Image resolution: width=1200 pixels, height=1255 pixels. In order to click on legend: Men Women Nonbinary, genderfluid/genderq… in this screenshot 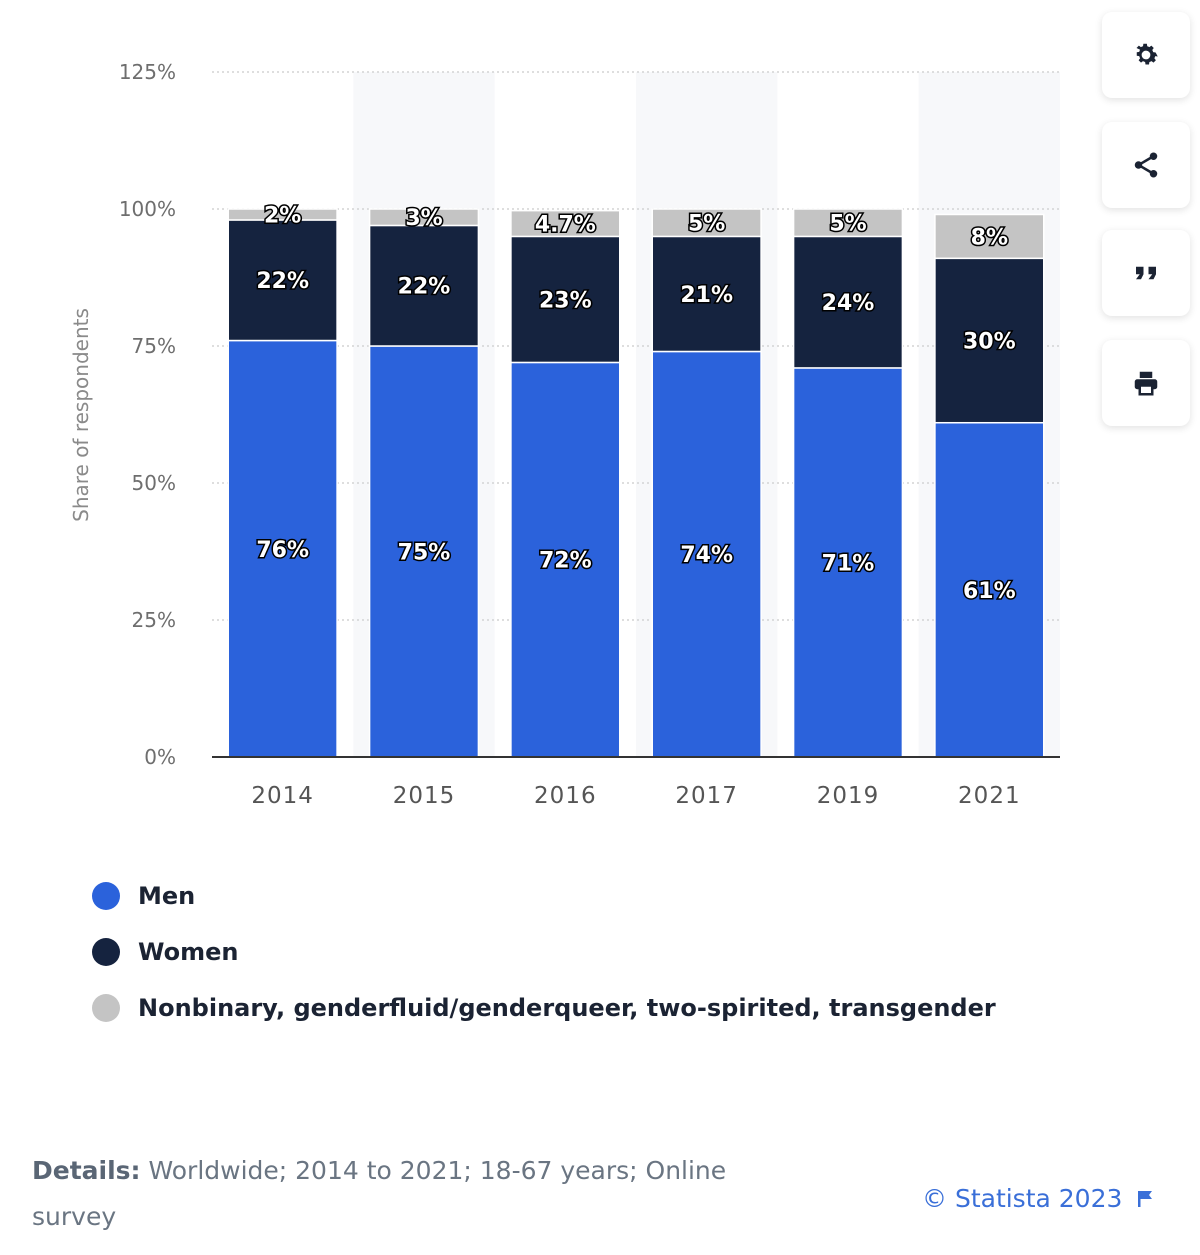, I will do `click(544, 952)`.